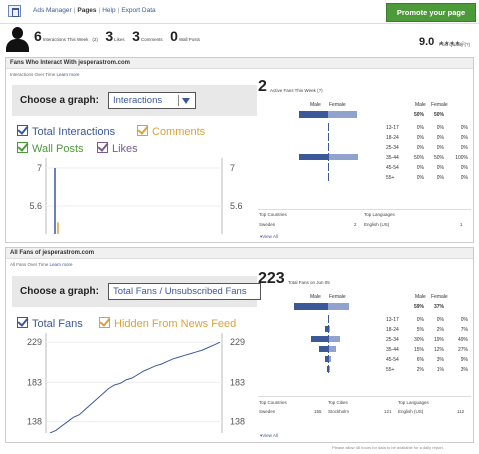 The image size is (479, 454). I want to click on female-value: 2%, so click(440, 330).